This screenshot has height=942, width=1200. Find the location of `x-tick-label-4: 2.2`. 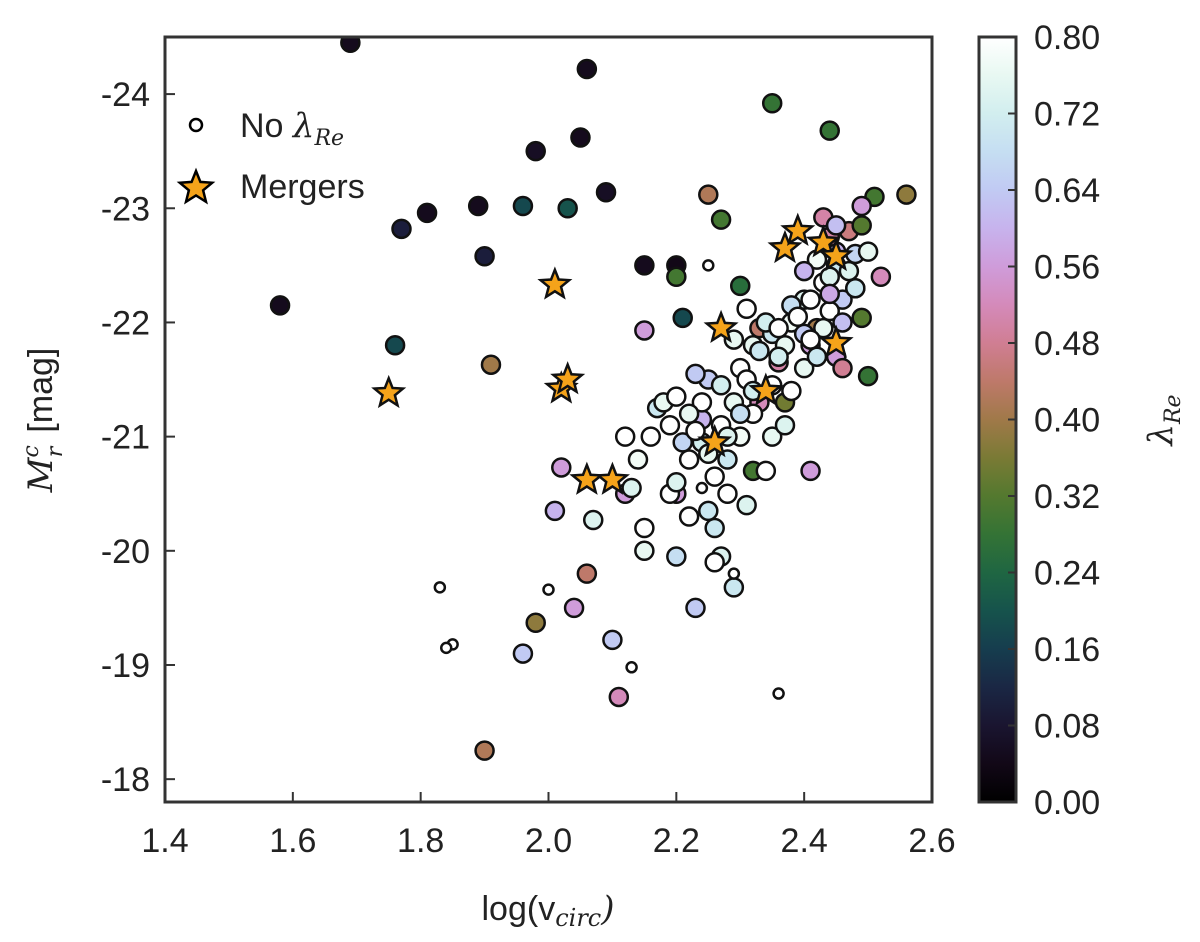

x-tick-label-4: 2.2 is located at coordinates (676, 841).